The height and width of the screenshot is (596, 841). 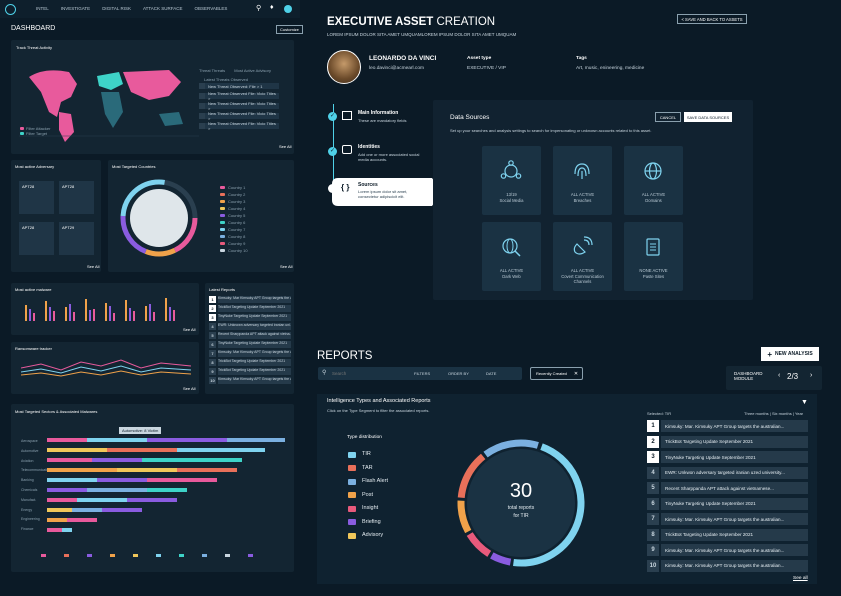 What do you see at coordinates (237, 229) in the screenshot?
I see `country-label: Country 7` at bounding box center [237, 229].